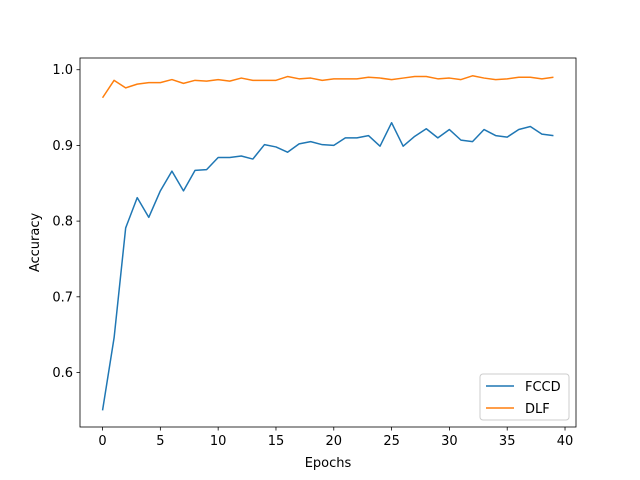  I want to click on legend-label-fccd: FCCD, so click(543, 387).